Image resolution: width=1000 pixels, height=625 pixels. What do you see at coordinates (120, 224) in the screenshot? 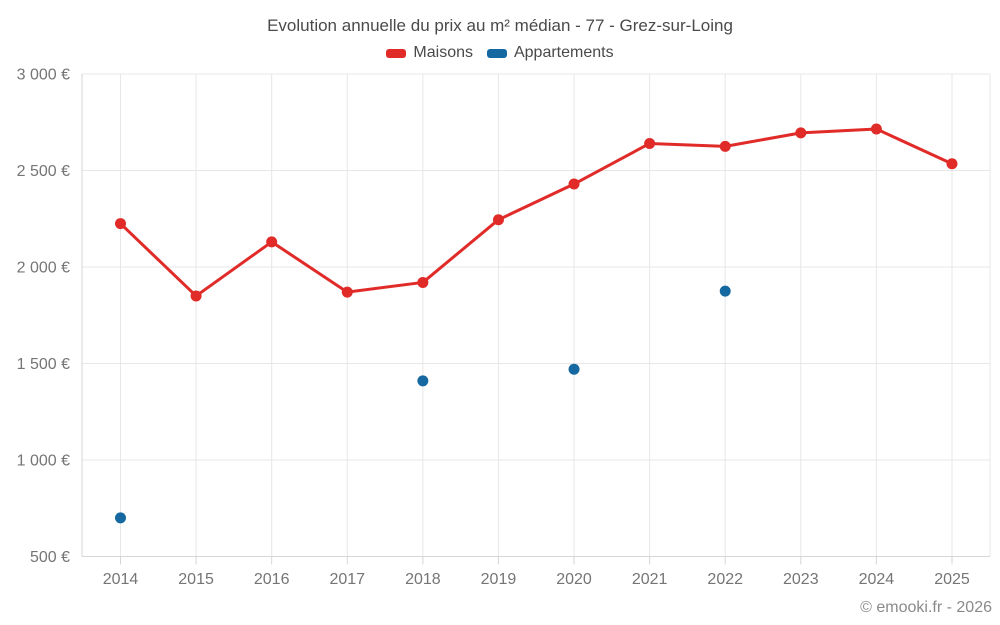
I see `data-point-maisons-2014` at bounding box center [120, 224].